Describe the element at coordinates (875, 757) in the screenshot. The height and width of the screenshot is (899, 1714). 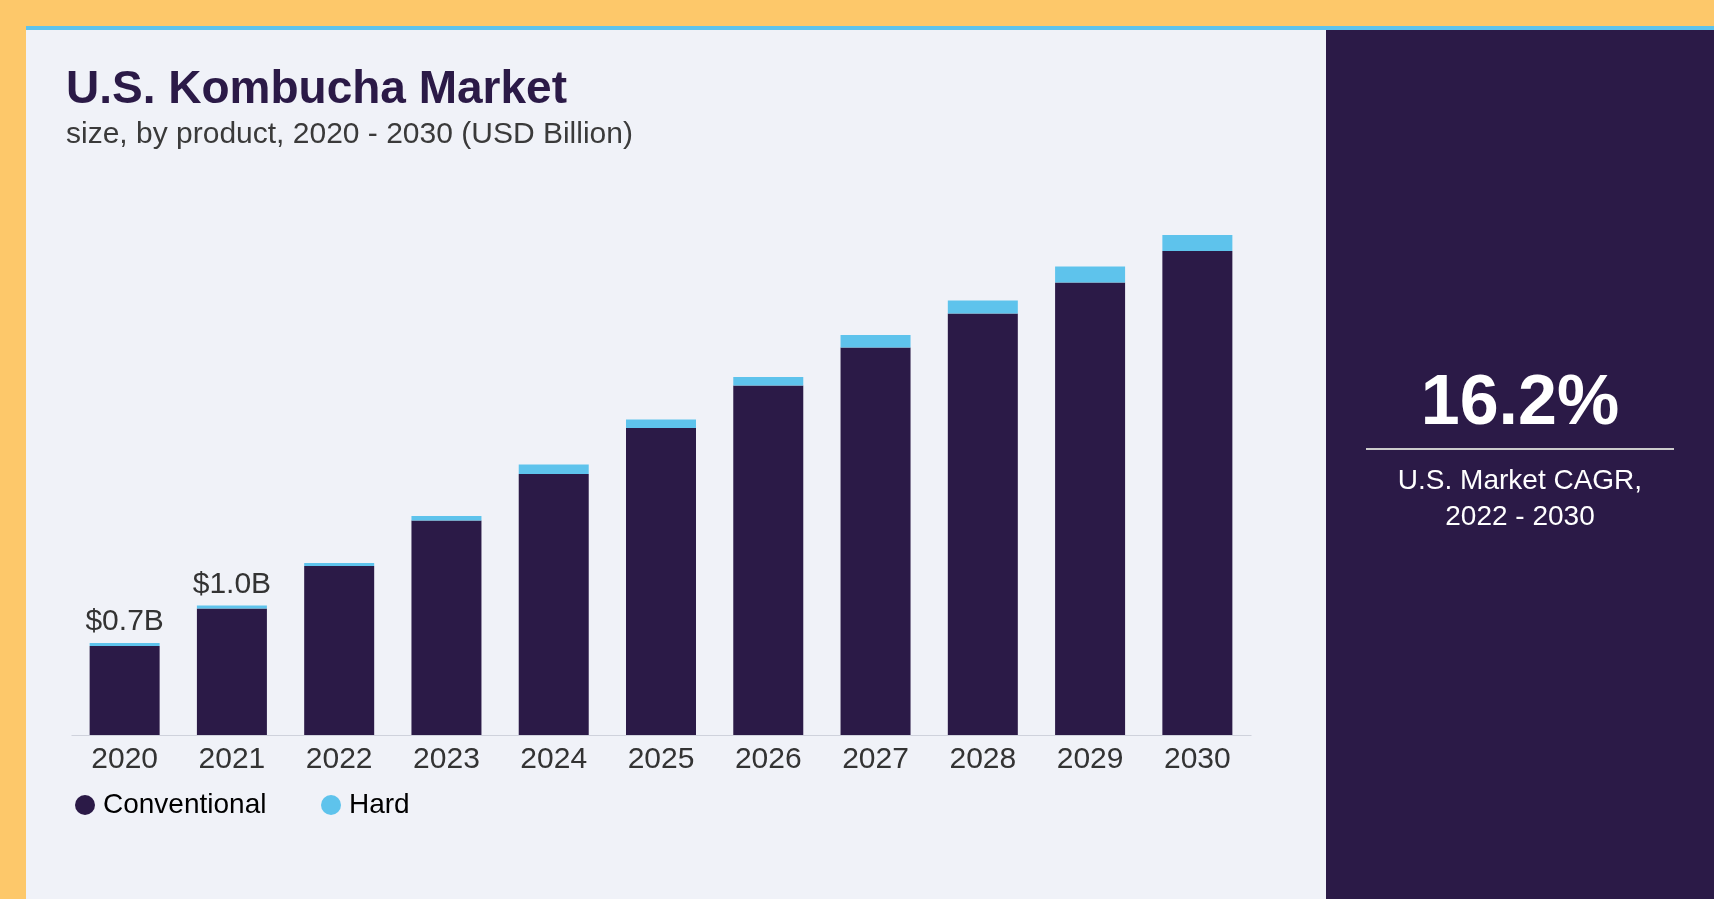
I see `x-tick-label: 2027` at that location.